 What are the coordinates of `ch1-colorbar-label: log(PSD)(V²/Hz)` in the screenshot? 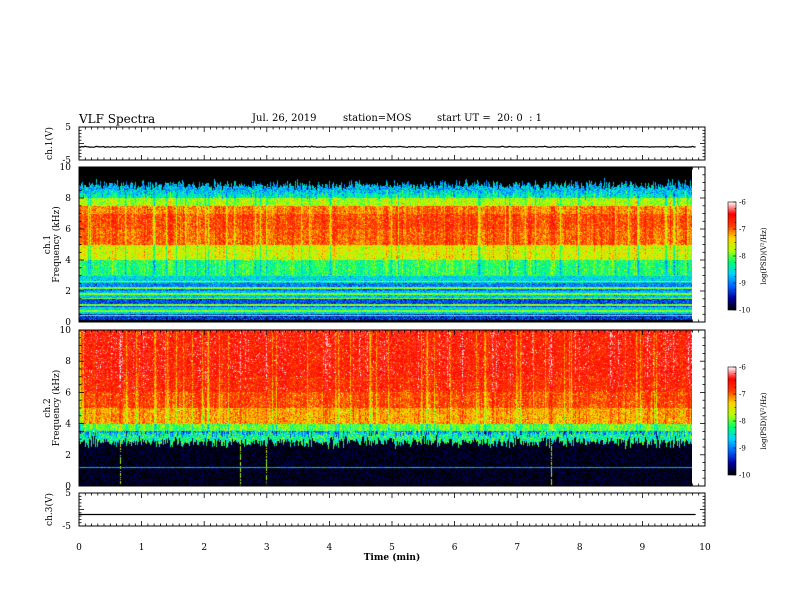 It's located at (764, 255).